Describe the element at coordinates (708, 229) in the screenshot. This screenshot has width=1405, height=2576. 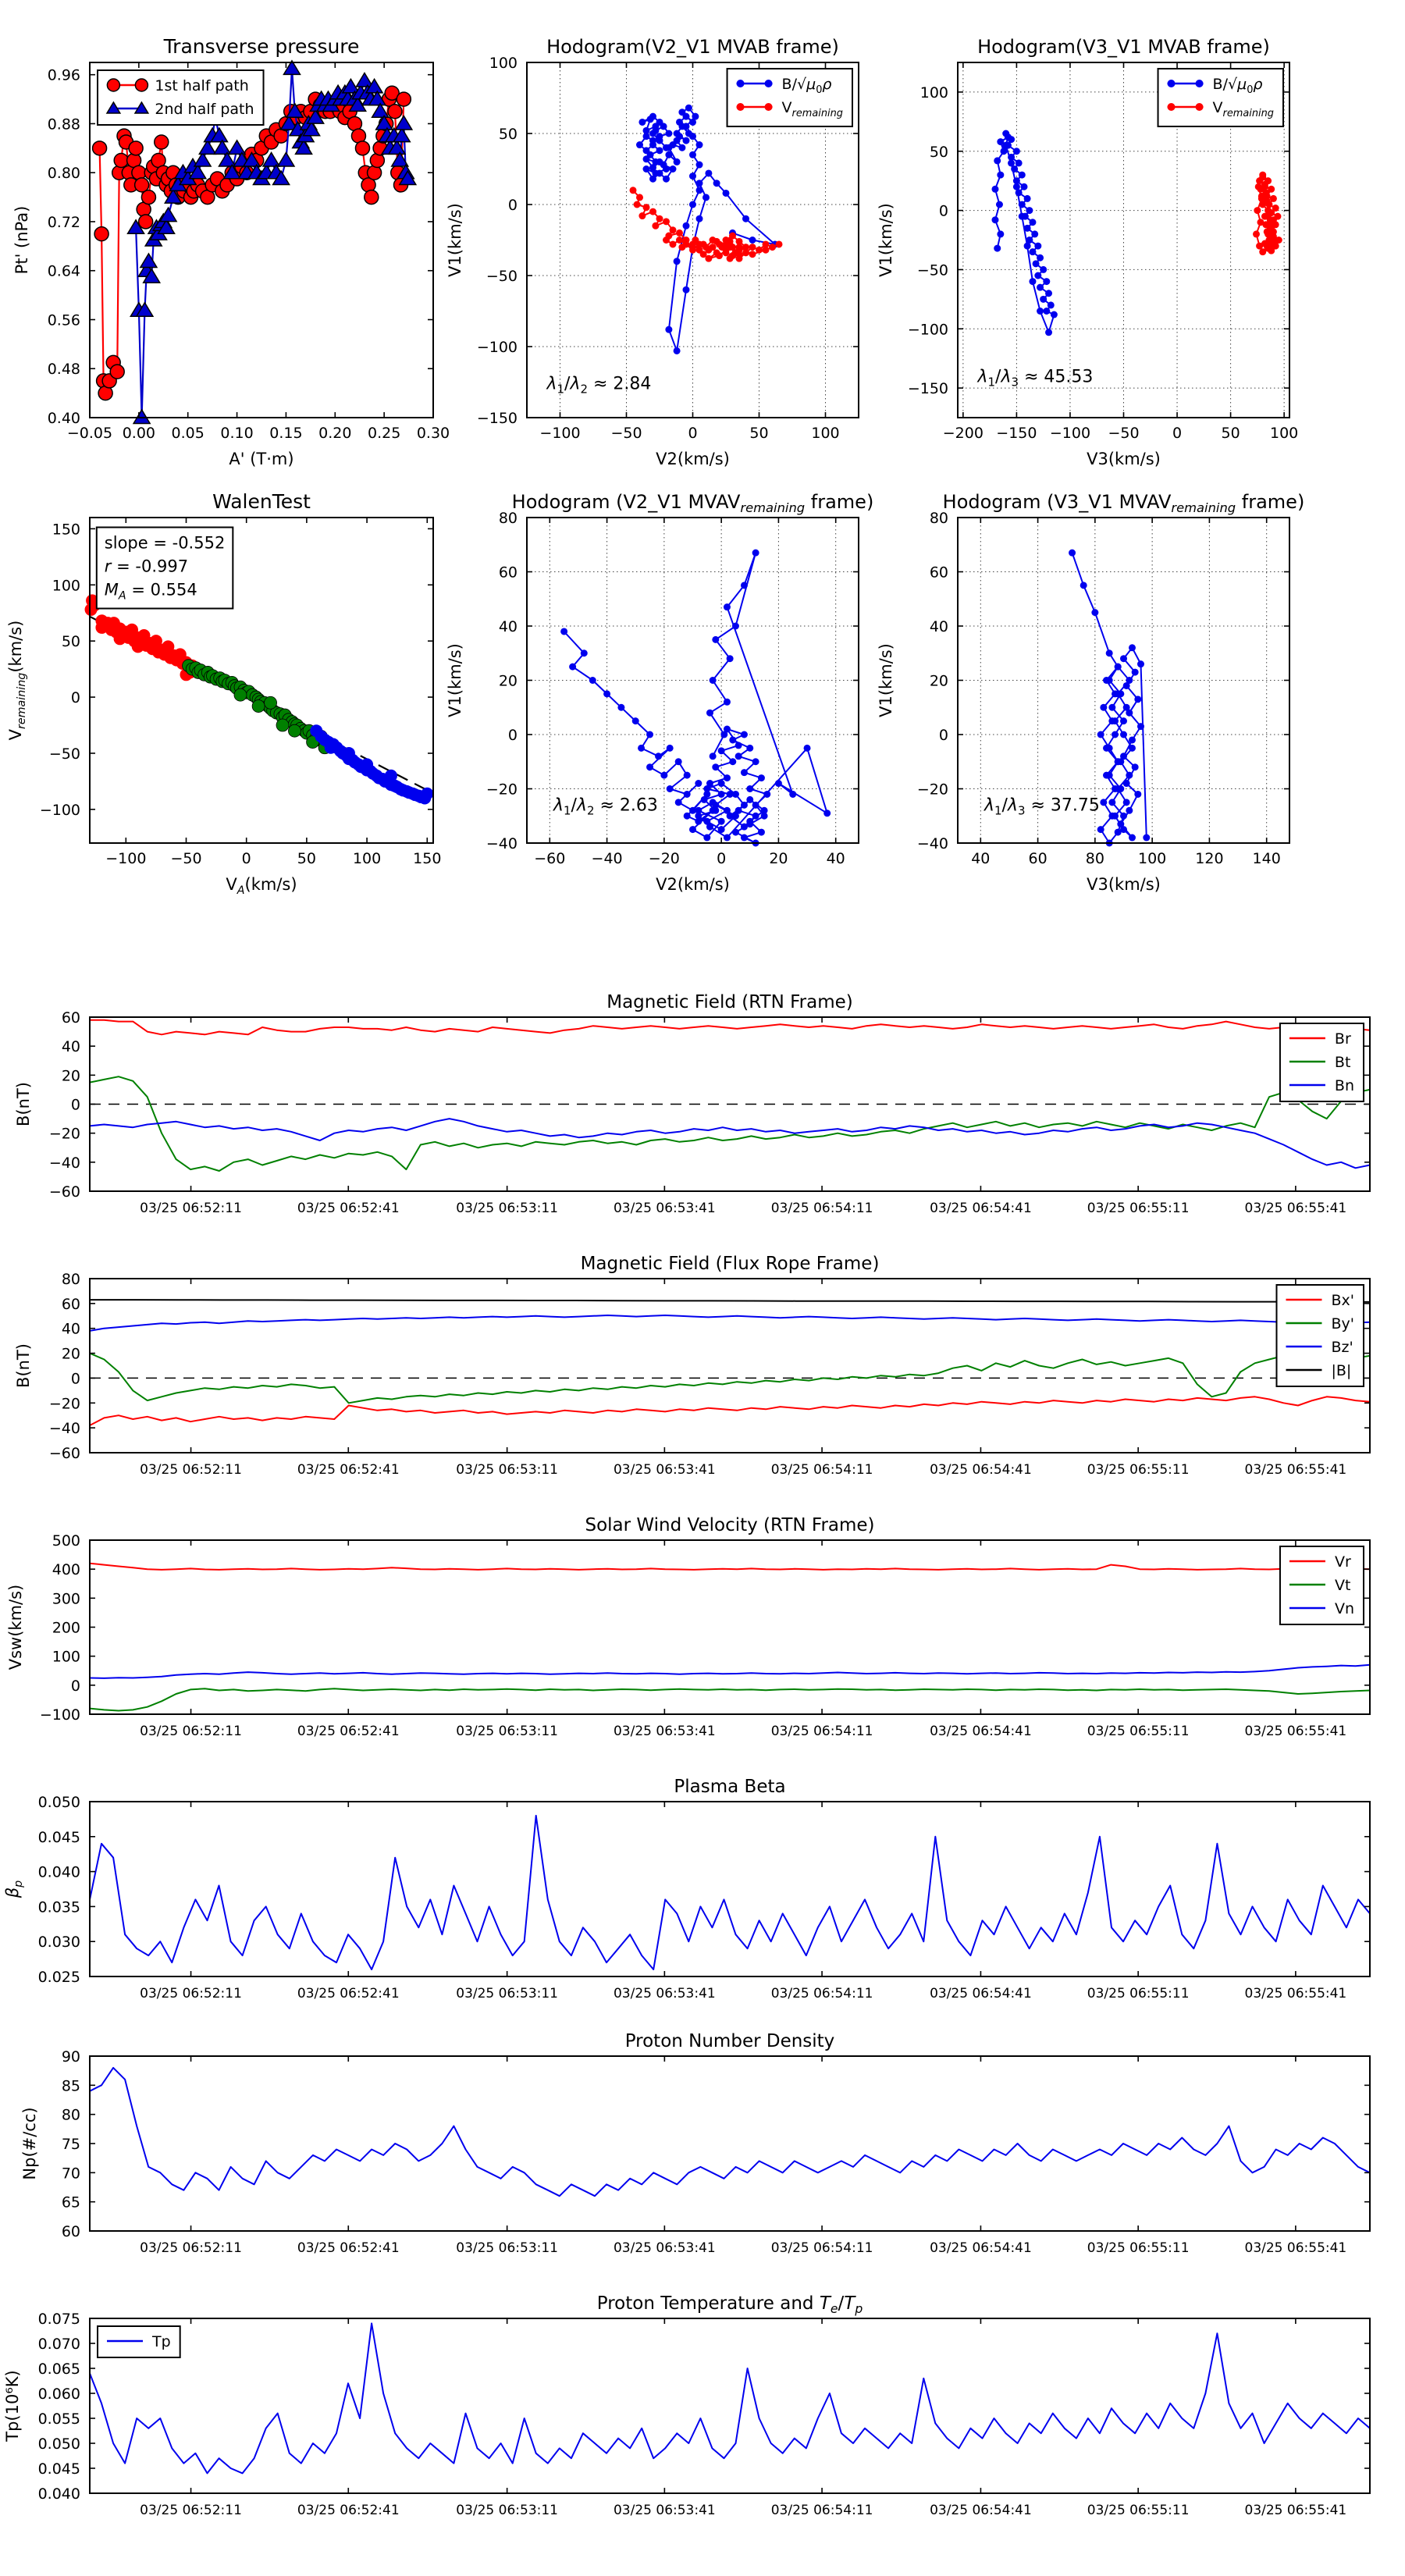
I see `series-b-sqrt-mu0rho-markers` at that location.